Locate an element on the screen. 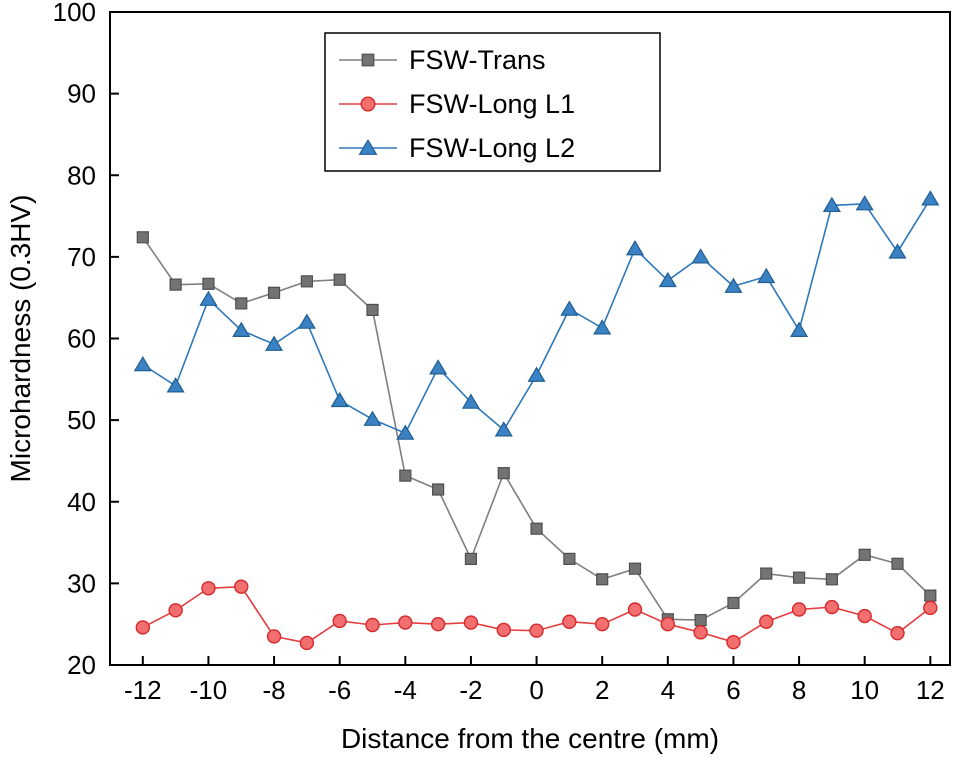 Image resolution: width=975 pixels, height=777 pixels. x-tick-label: -2 is located at coordinates (470, 690).